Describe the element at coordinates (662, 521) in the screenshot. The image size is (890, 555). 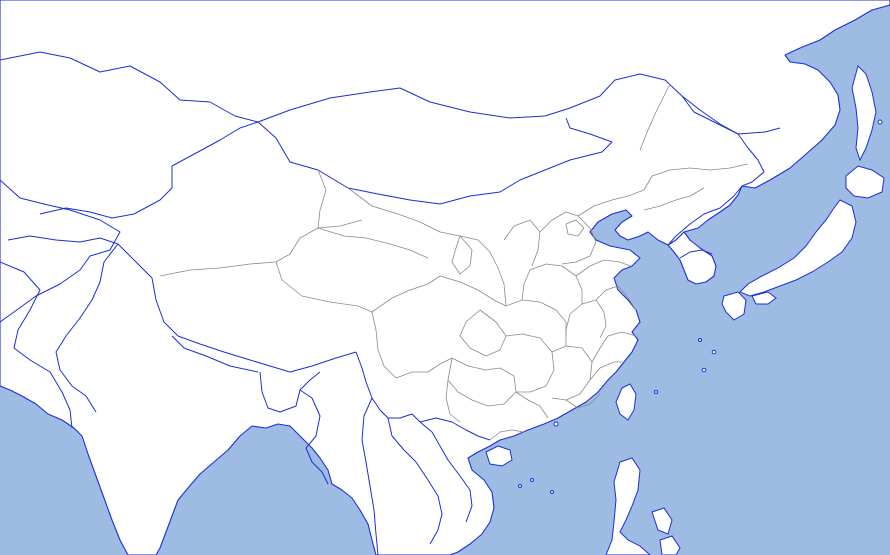
I see `philippines-visayas` at that location.